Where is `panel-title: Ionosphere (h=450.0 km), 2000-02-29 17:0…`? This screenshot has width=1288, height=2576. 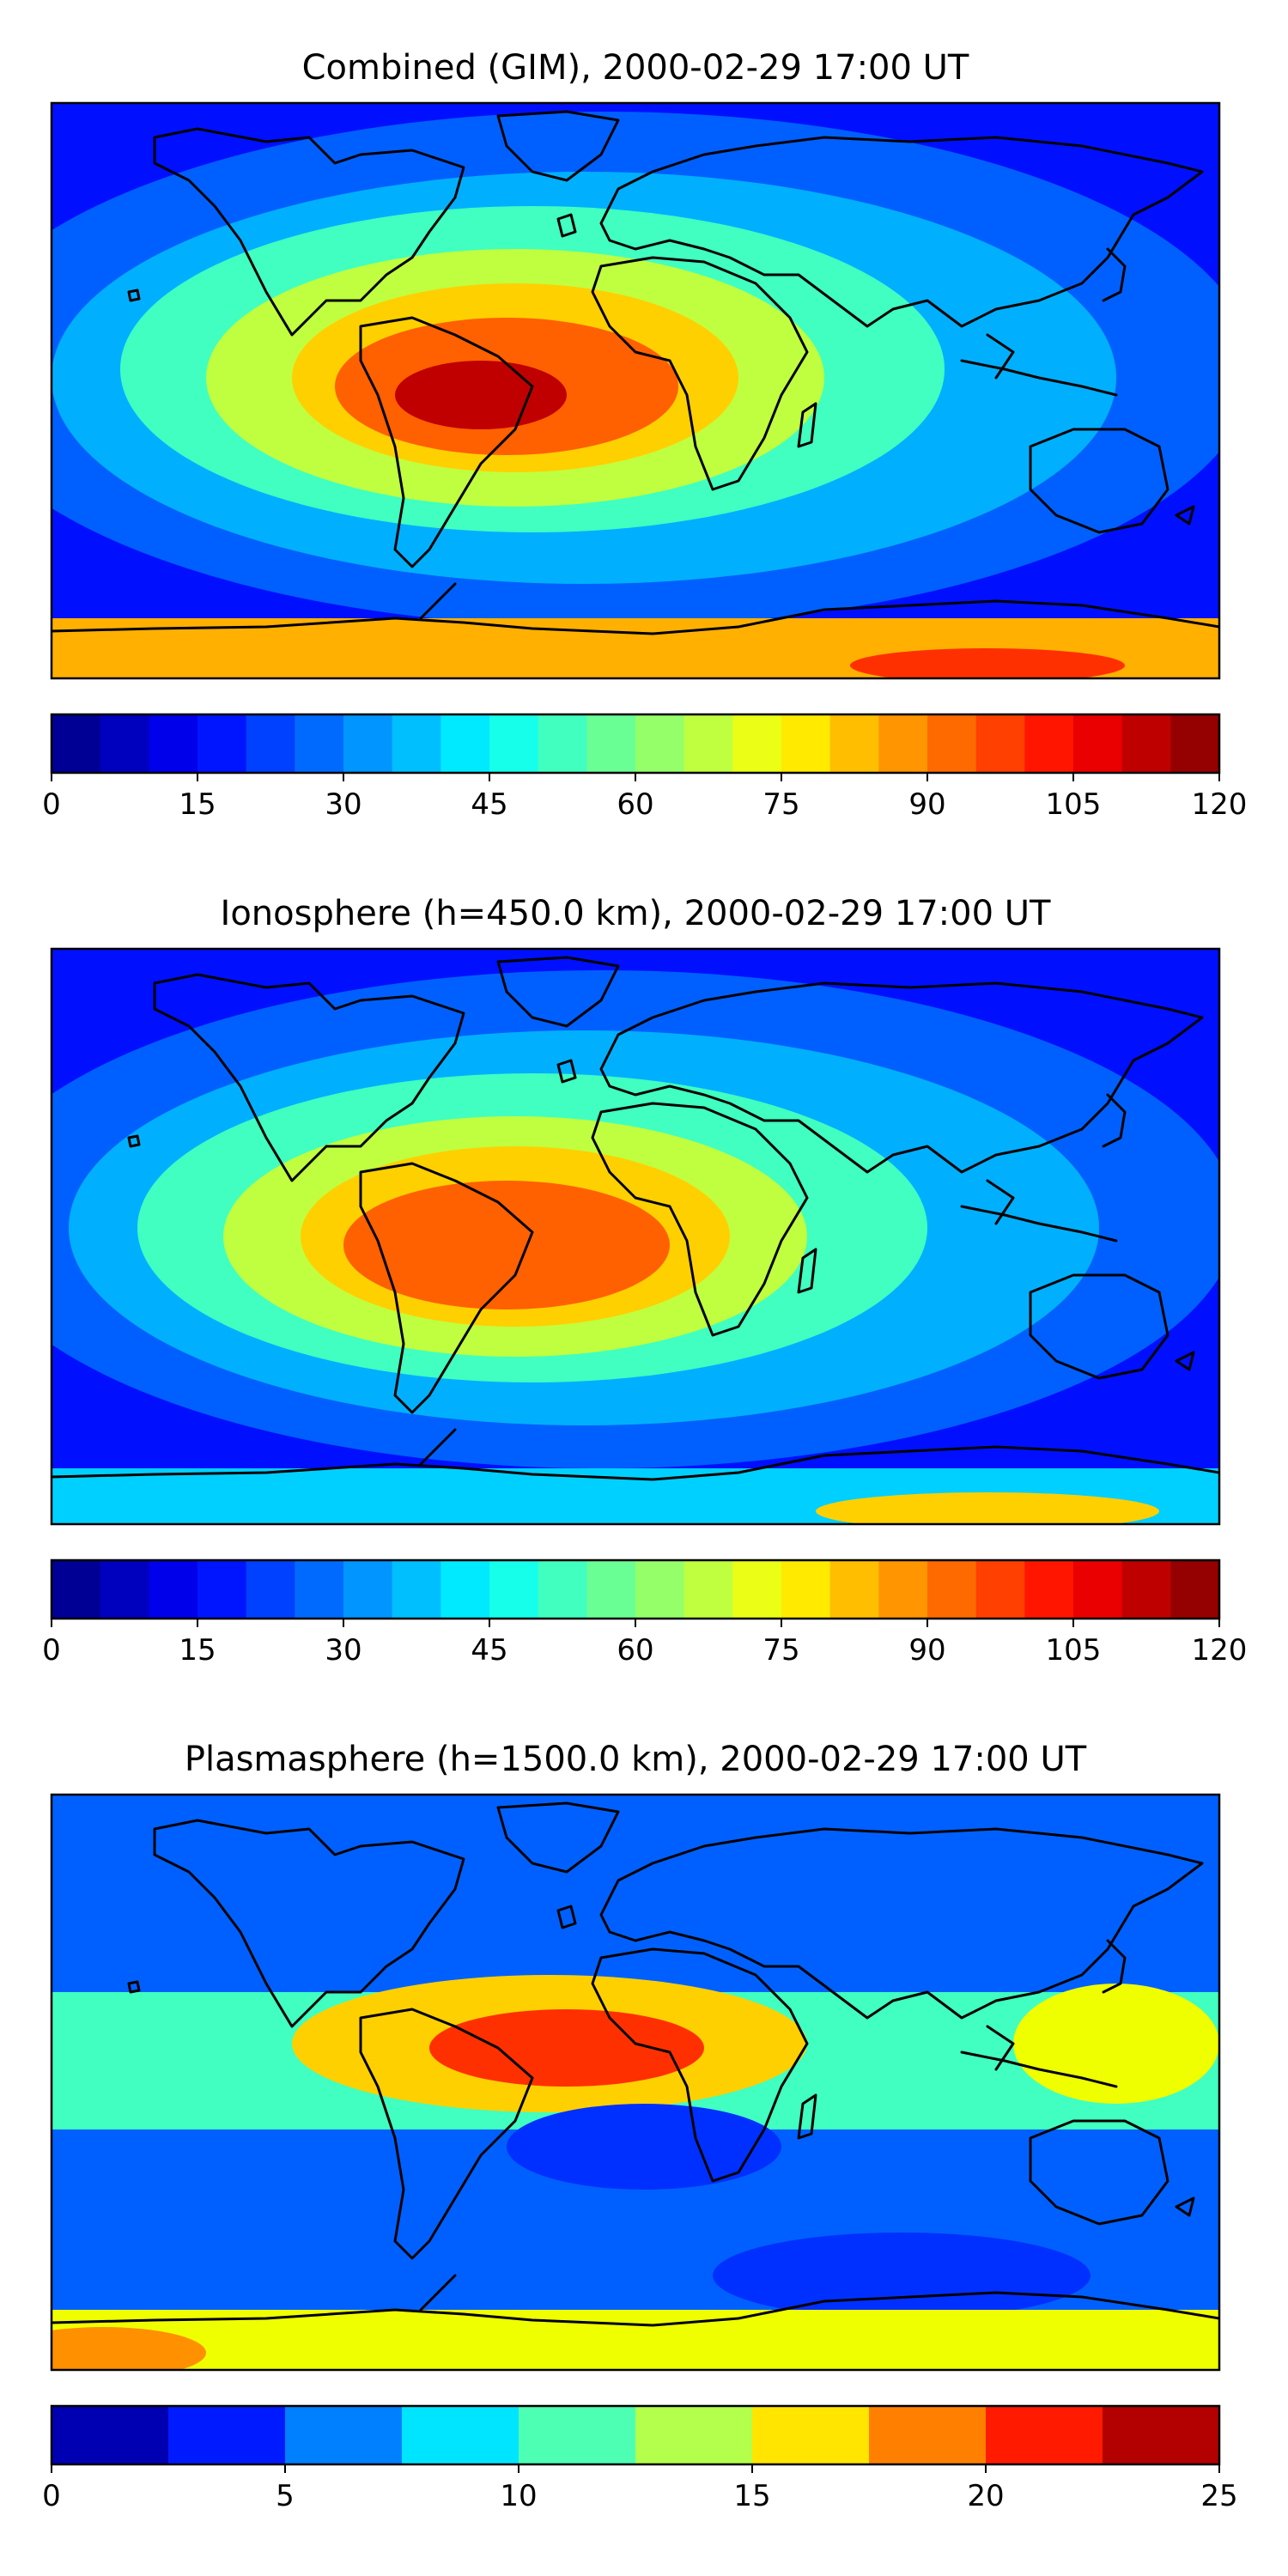
panel-title: Ionosphere (h=450.0 km), 2000-02-29 17:0… is located at coordinates (636, 914).